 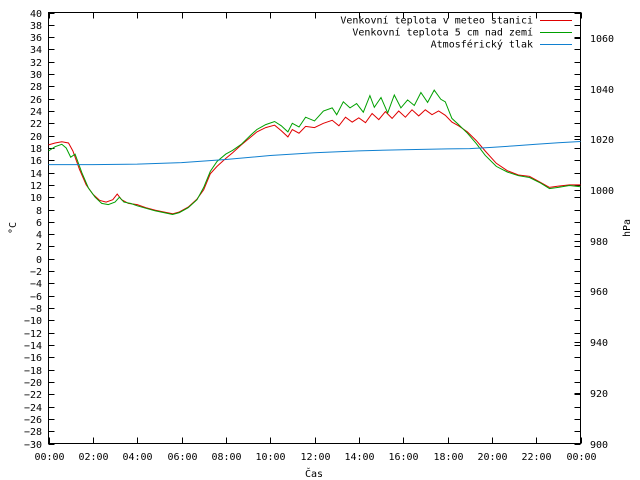 What do you see at coordinates (33, 432) in the screenshot?
I see `y-left-tick-label: −28` at bounding box center [33, 432].